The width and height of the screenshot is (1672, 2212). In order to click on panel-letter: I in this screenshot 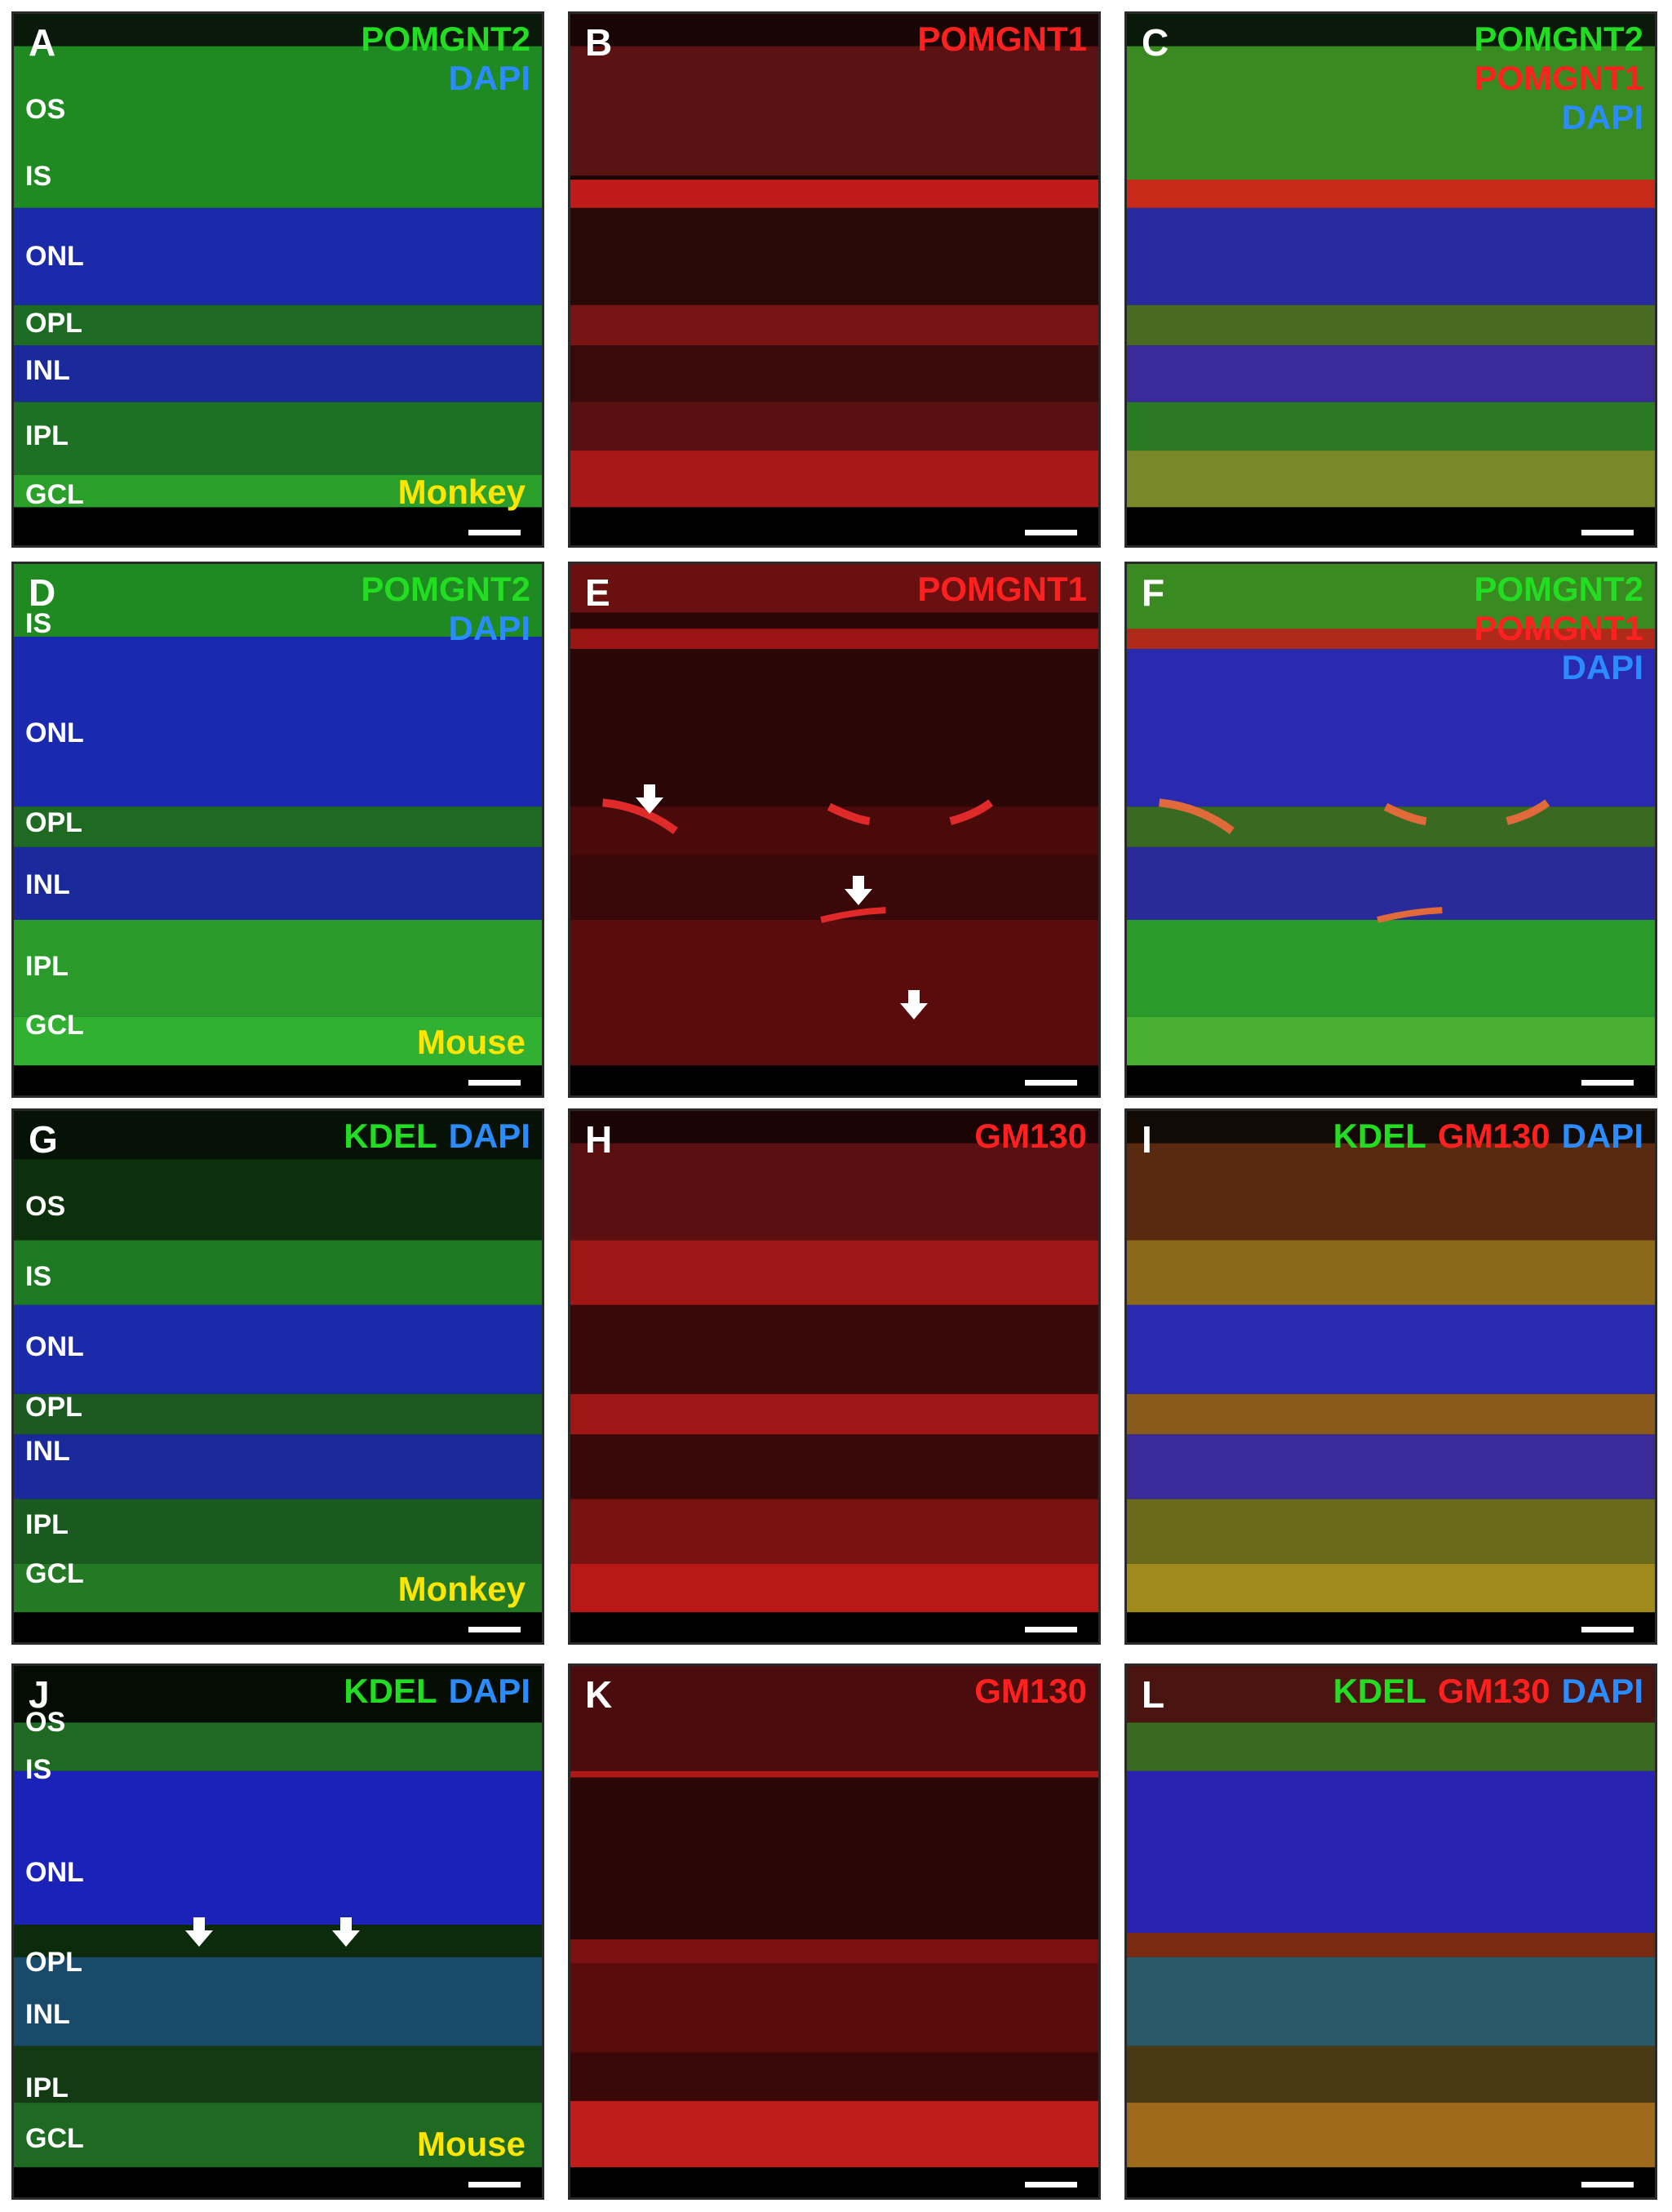, I will do `click(1147, 1139)`.